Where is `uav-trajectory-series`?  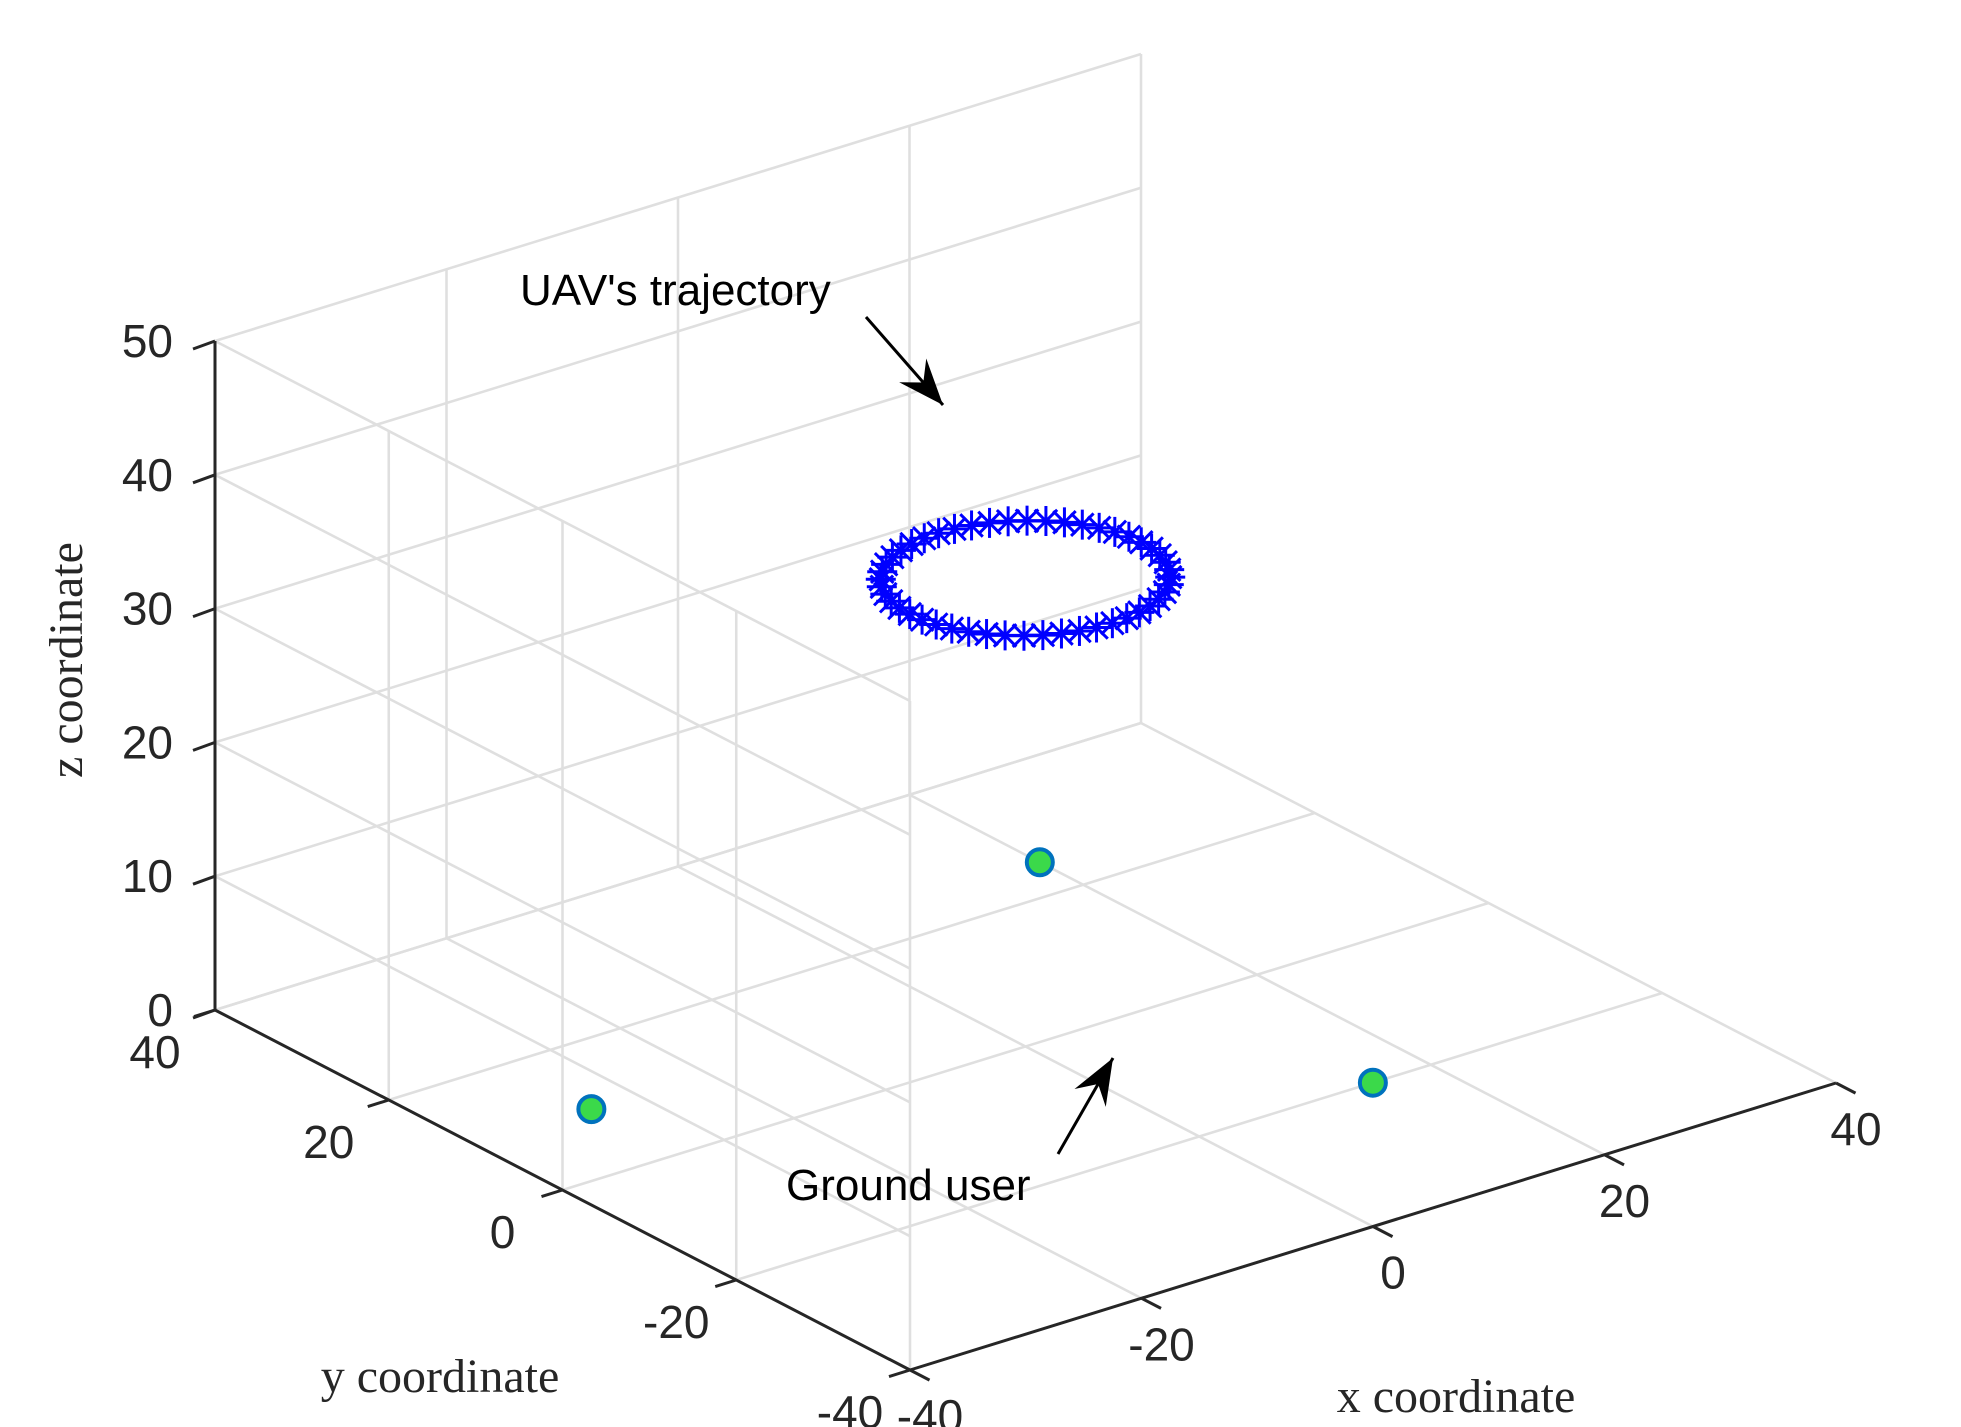
uav-trajectory-series is located at coordinates (1025, 578).